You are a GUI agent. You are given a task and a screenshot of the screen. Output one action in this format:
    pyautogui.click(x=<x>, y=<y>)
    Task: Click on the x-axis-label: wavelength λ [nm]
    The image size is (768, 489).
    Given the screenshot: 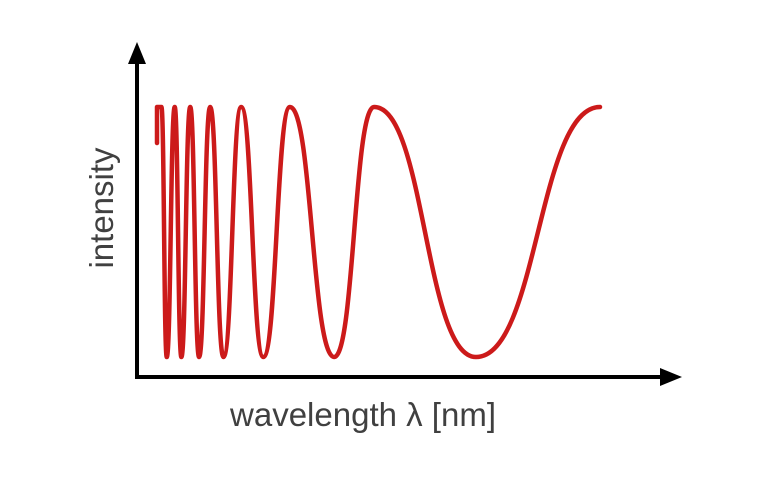 What is the action you would take?
    pyautogui.click(x=362, y=414)
    